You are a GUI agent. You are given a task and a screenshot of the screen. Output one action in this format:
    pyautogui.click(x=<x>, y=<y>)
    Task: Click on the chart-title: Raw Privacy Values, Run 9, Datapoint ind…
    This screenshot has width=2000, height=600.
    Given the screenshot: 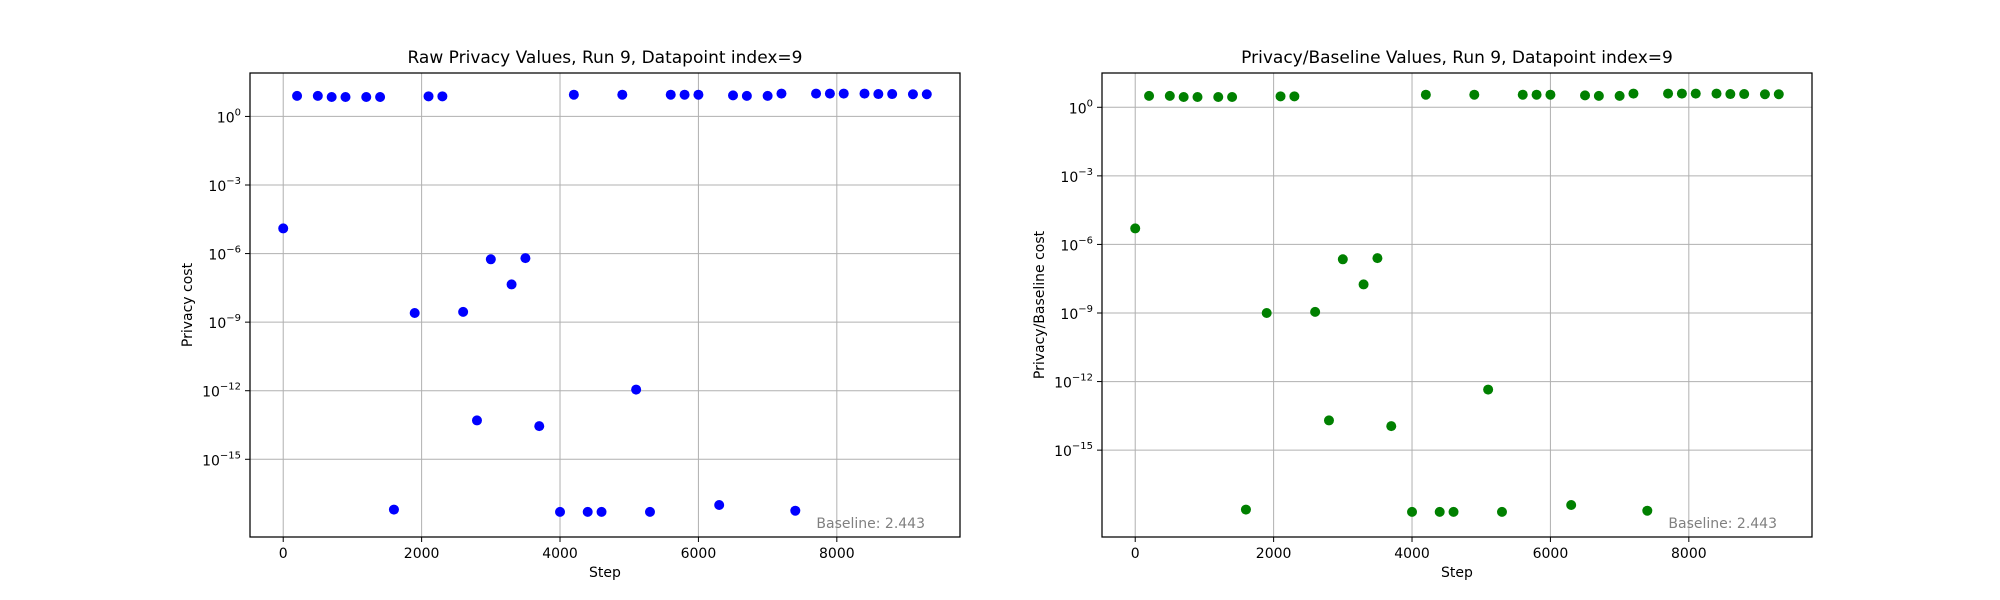 What is the action you would take?
    pyautogui.click(x=604, y=58)
    